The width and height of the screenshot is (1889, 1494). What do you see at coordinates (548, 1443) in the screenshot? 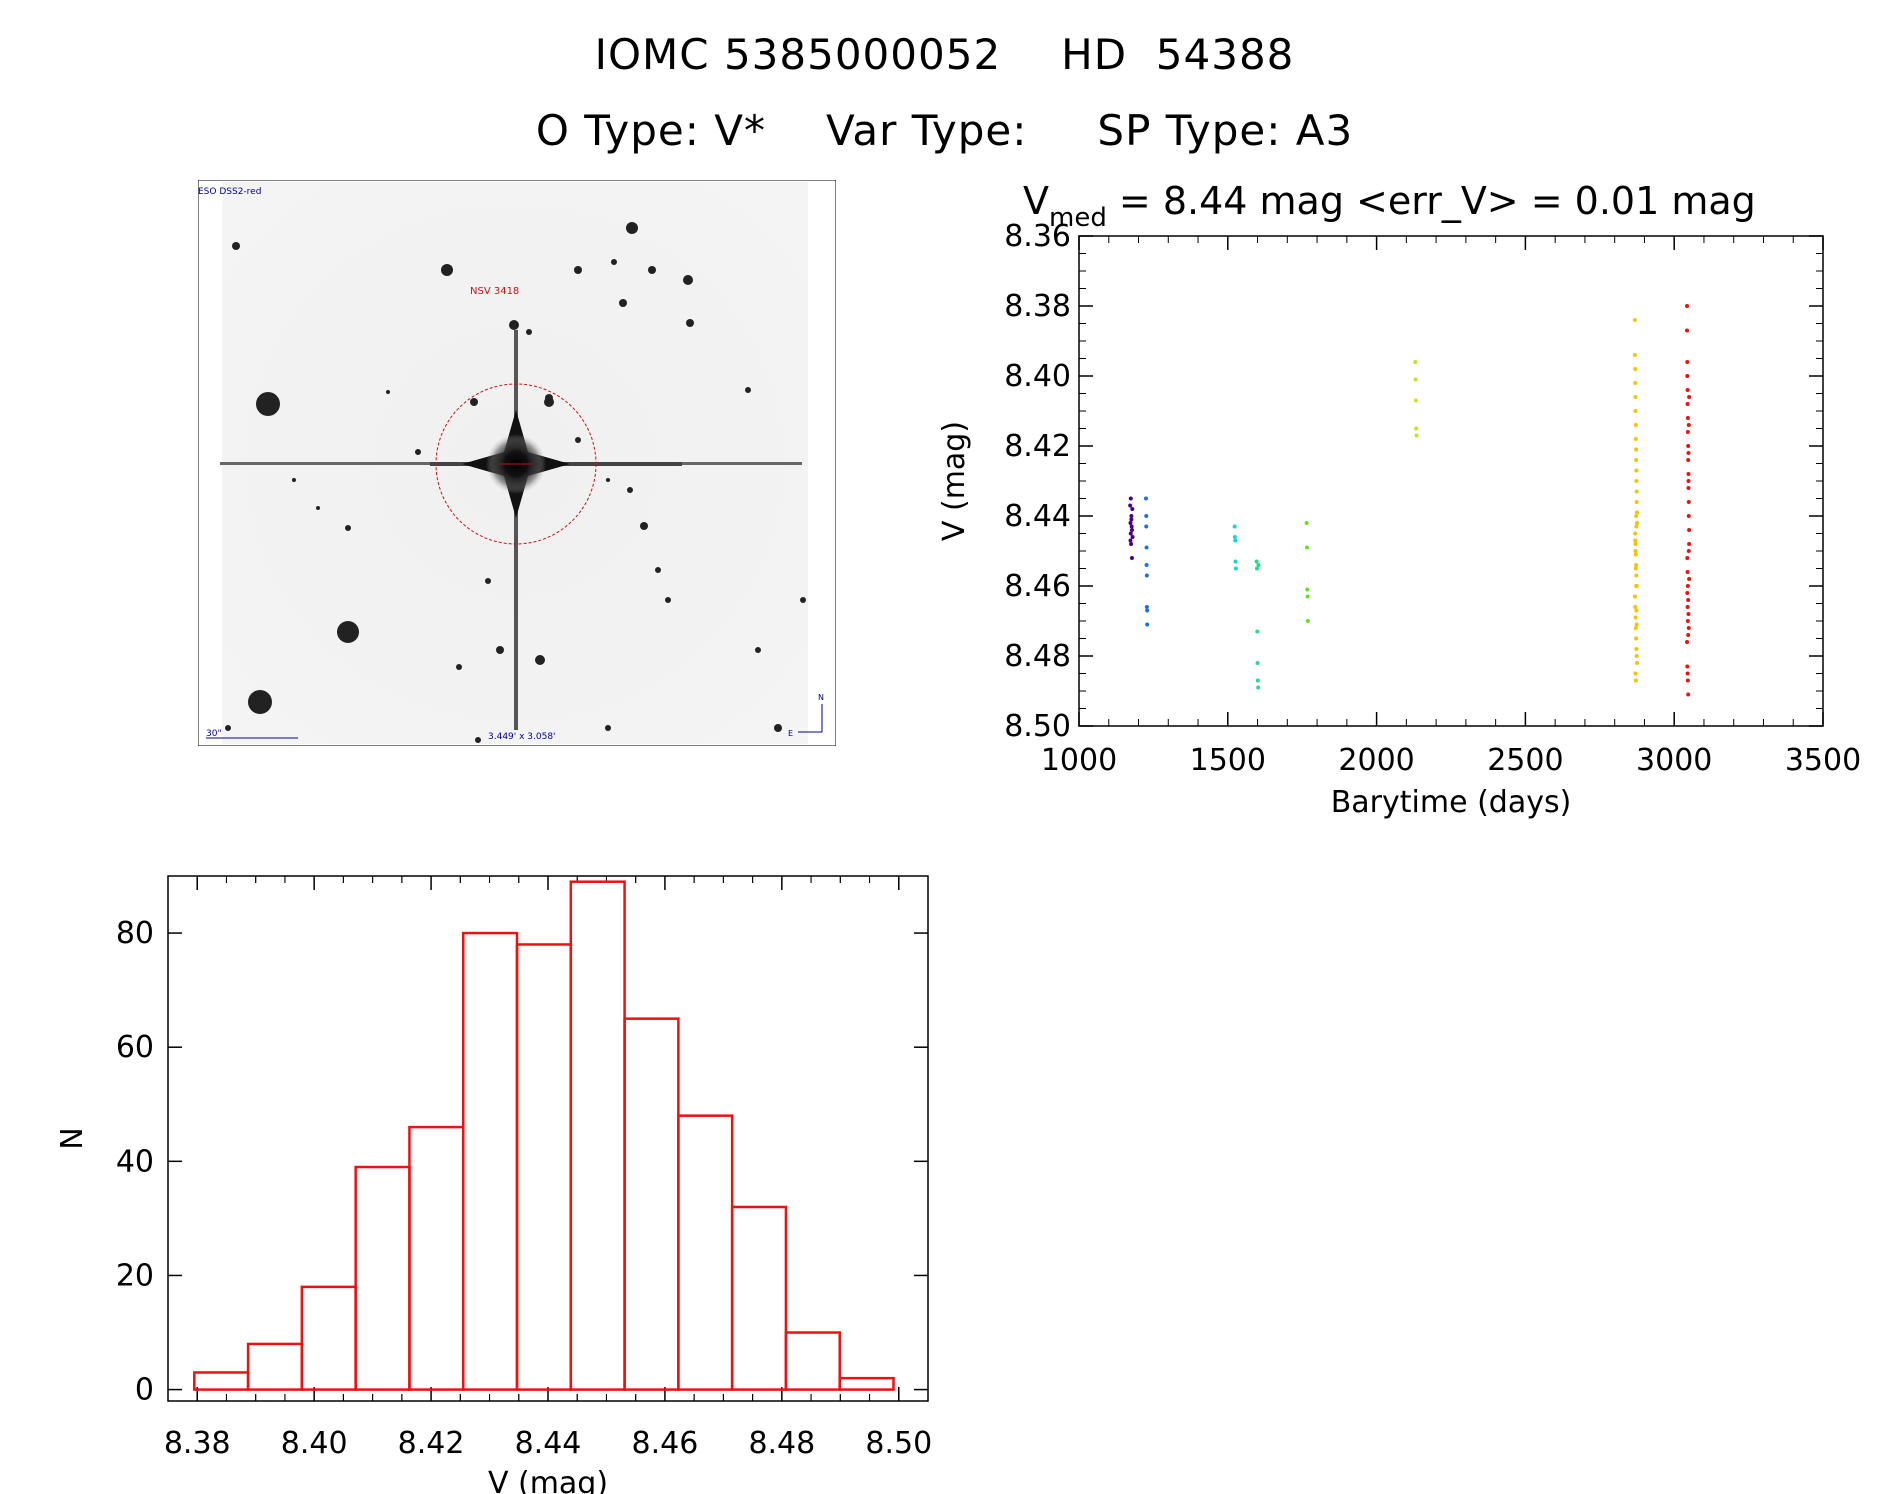
I see `x-tick-label: 8.44` at bounding box center [548, 1443].